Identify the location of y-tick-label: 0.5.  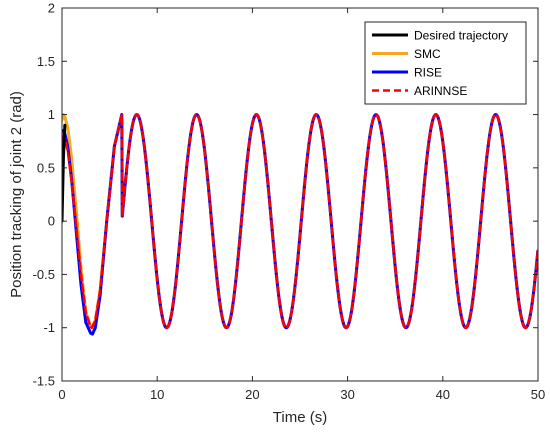
(46, 167).